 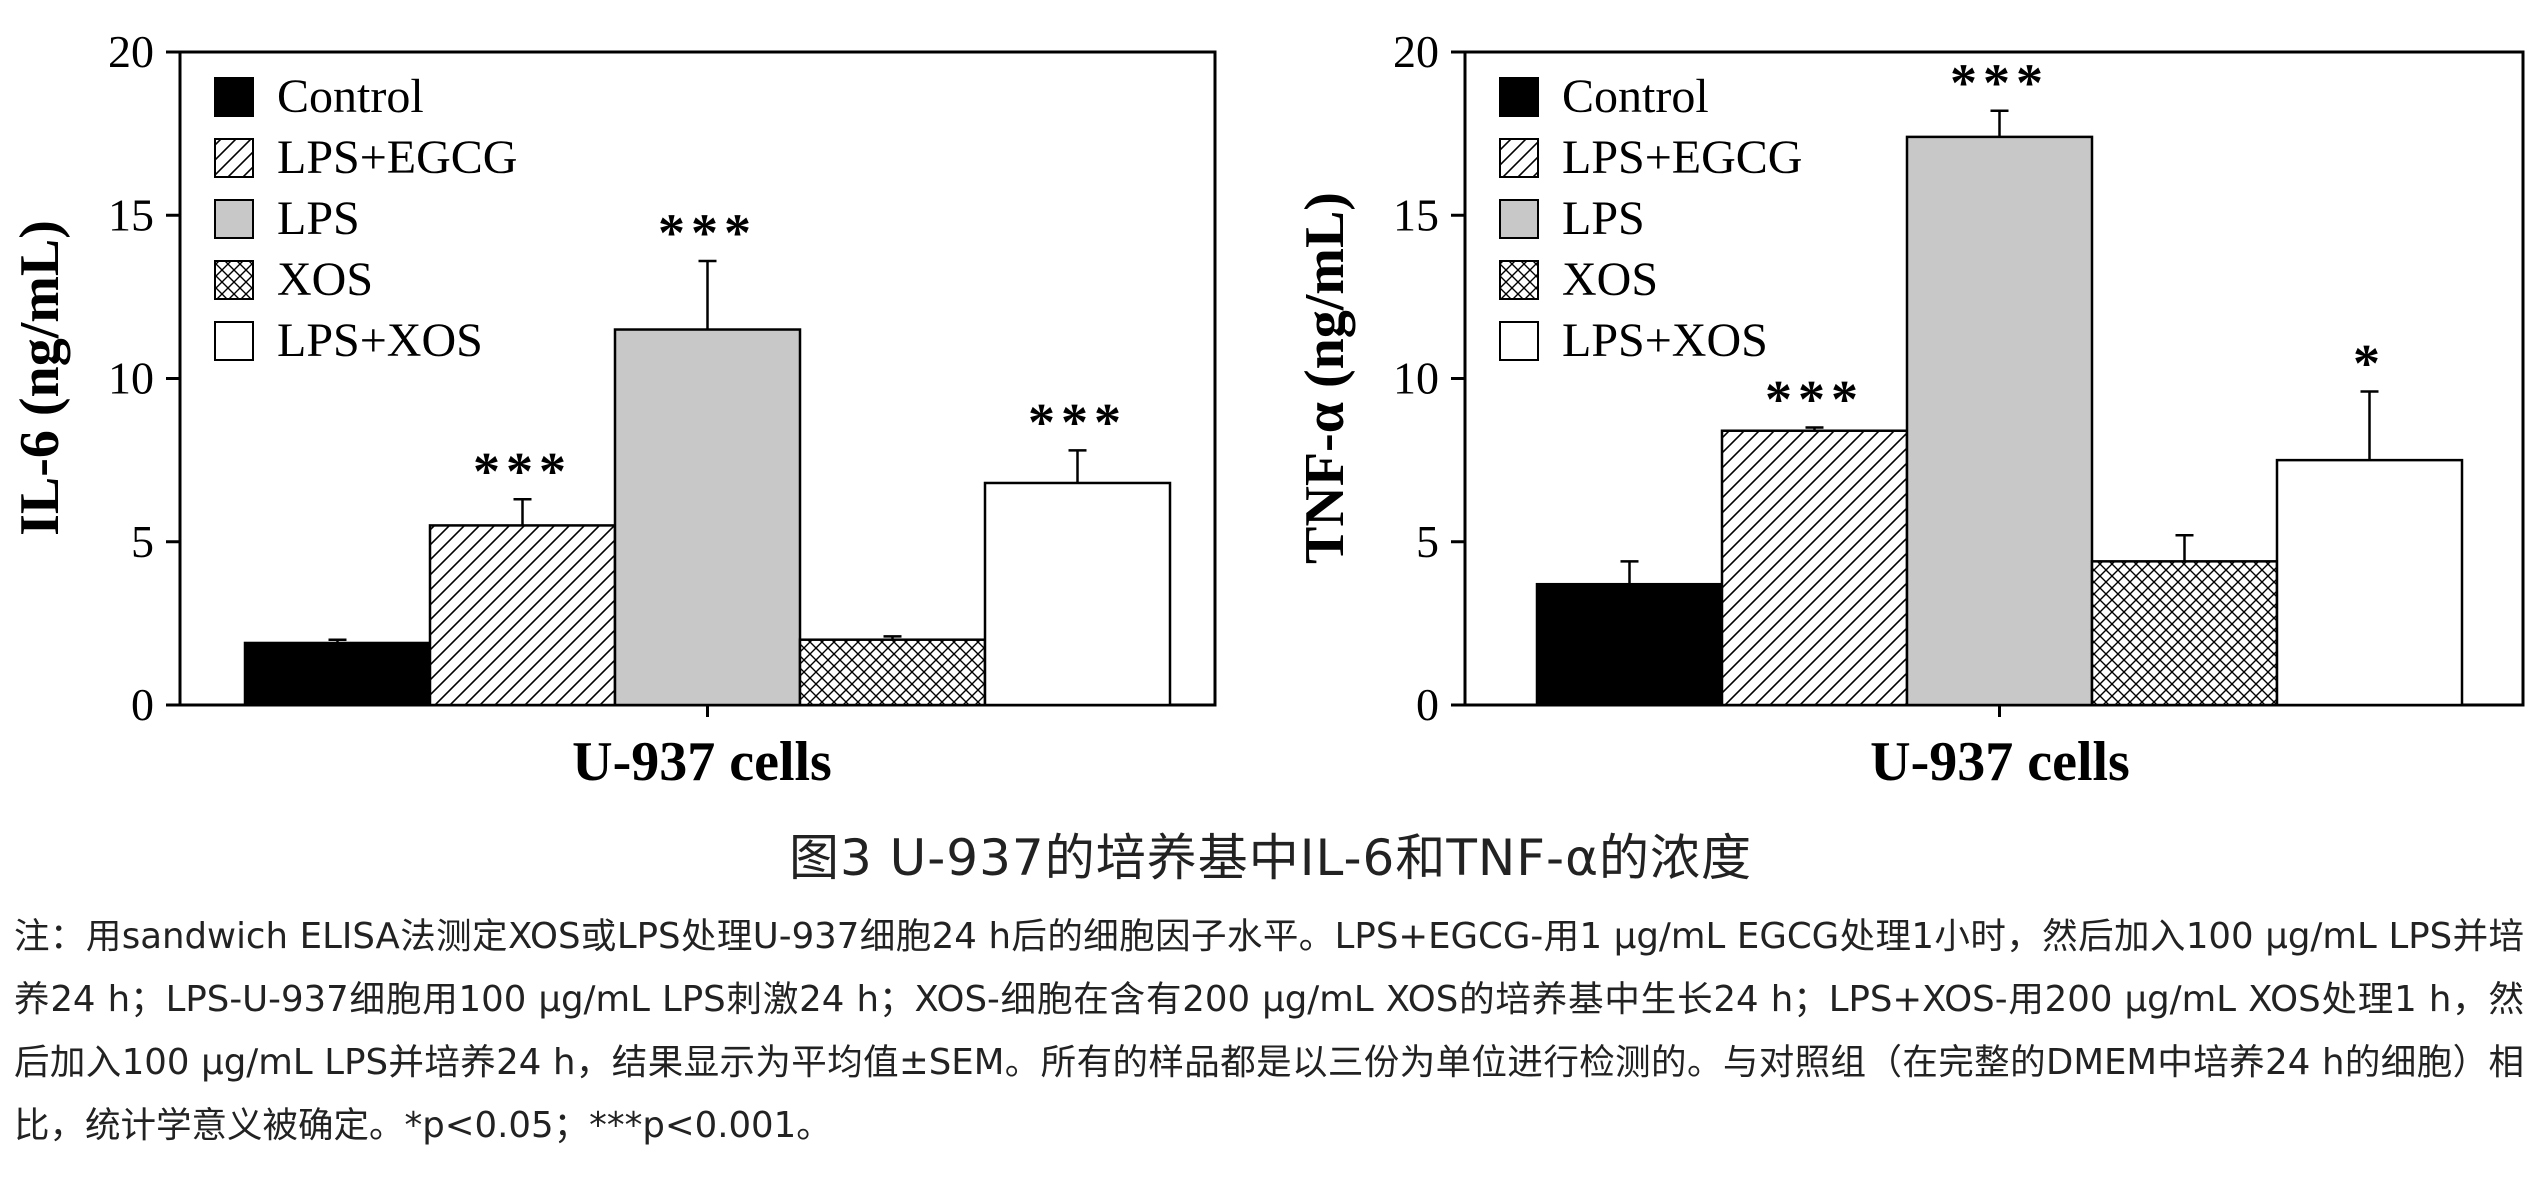 What do you see at coordinates (1270, 858) in the screenshot?
I see `figure-caption: 图3 U-937的培养基中IL-6和TNF-α的浓度` at bounding box center [1270, 858].